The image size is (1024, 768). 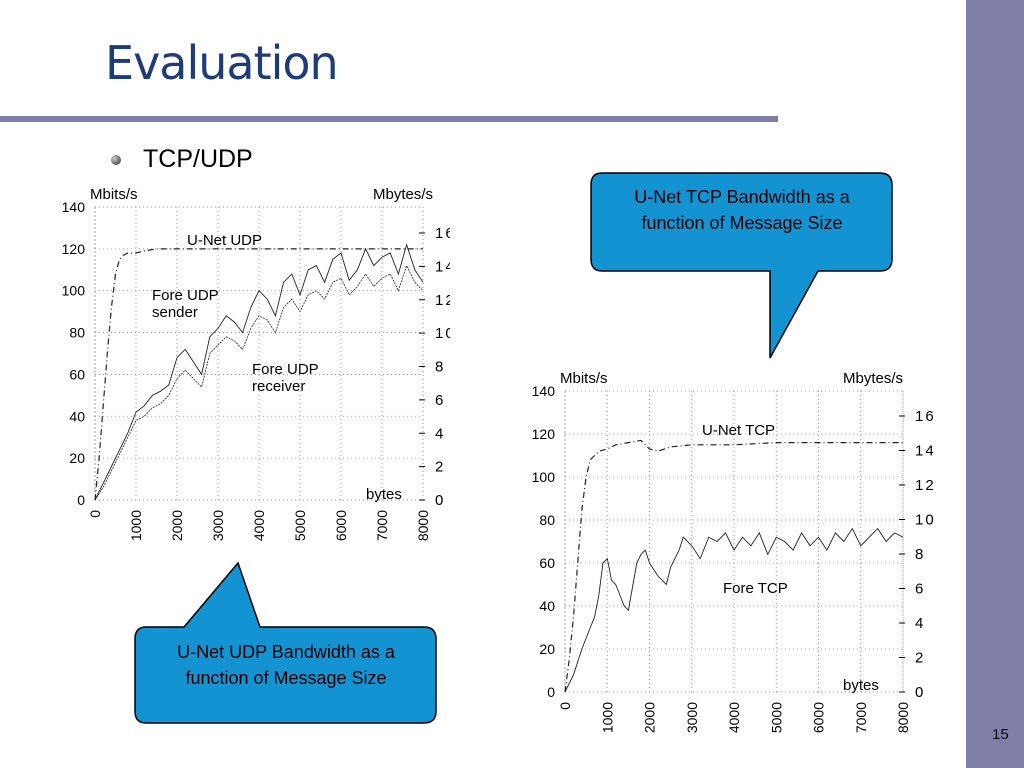 I want to click on slide-title: Evaluation, so click(x=222, y=63).